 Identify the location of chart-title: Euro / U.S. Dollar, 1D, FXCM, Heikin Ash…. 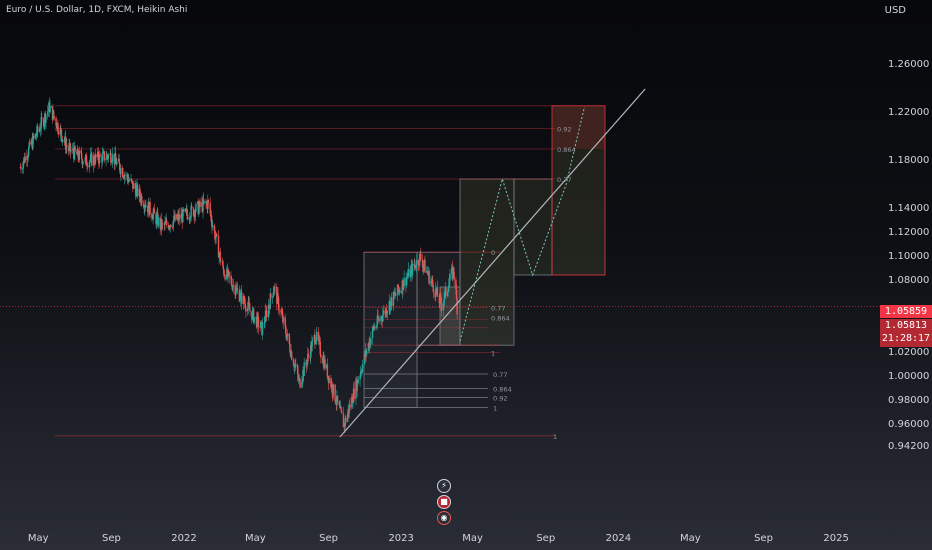
(97, 10).